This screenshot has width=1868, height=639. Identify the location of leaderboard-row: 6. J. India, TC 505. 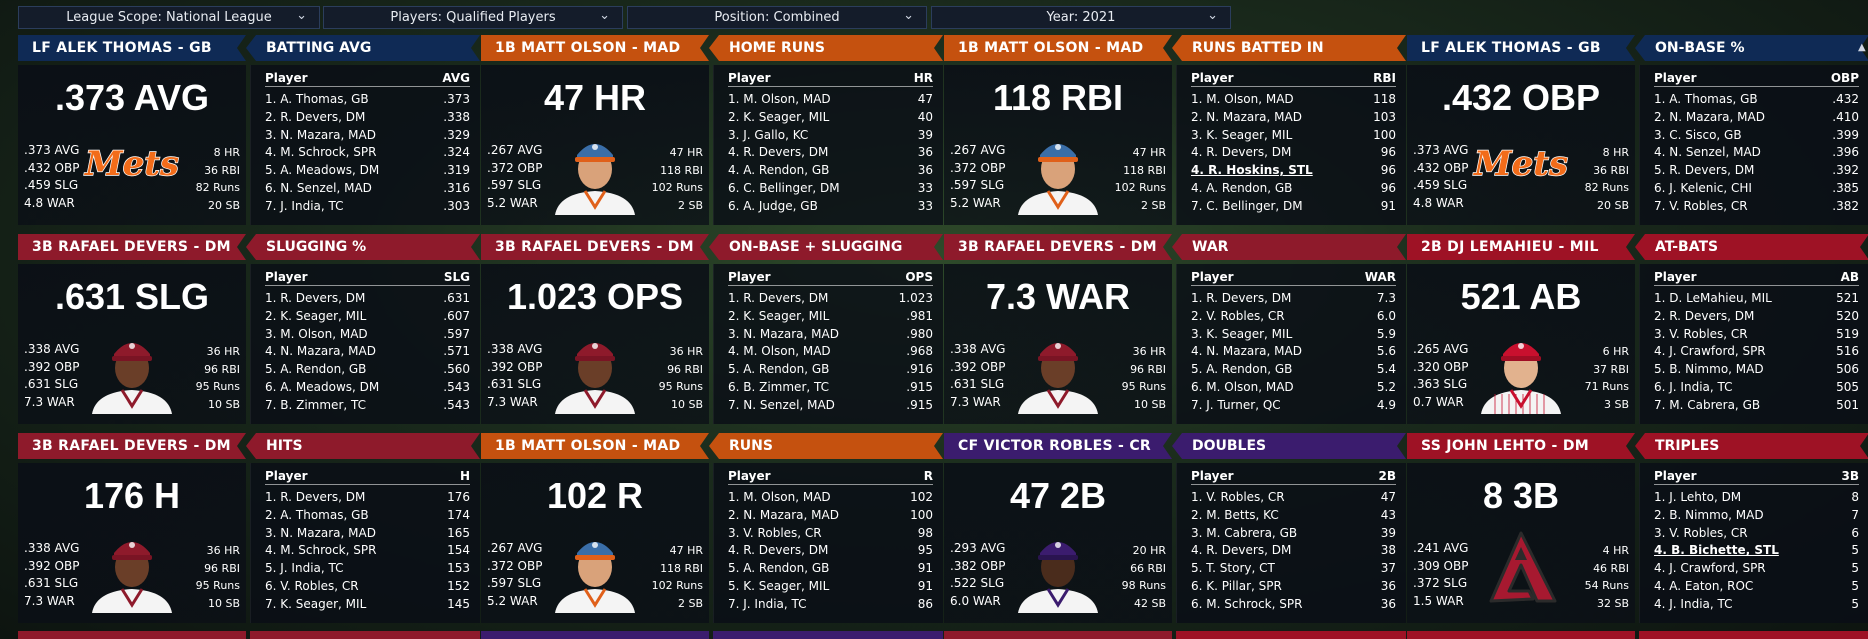
(1756, 388).